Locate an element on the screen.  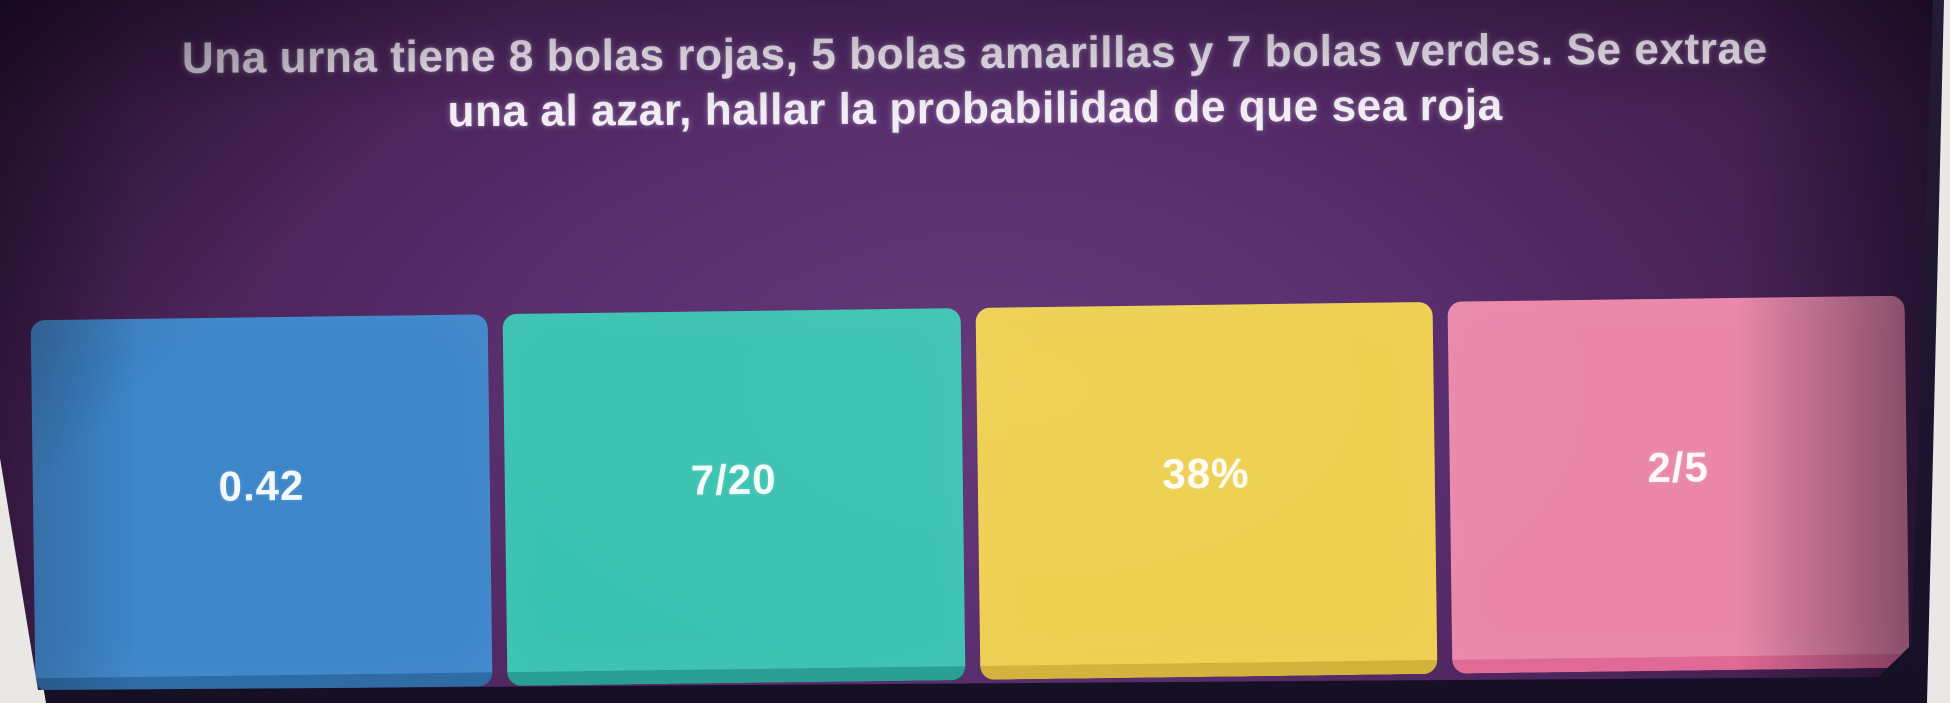
answer-label: 0.42 is located at coordinates (261, 485).